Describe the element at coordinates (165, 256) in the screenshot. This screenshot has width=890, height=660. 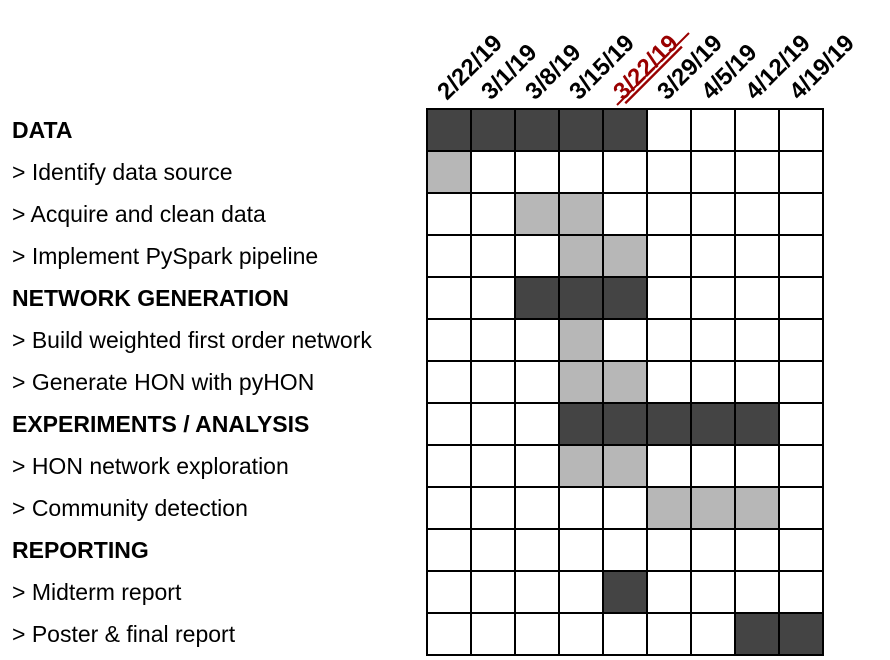
I see `task-label: > Implement PySpark pipeline` at that location.